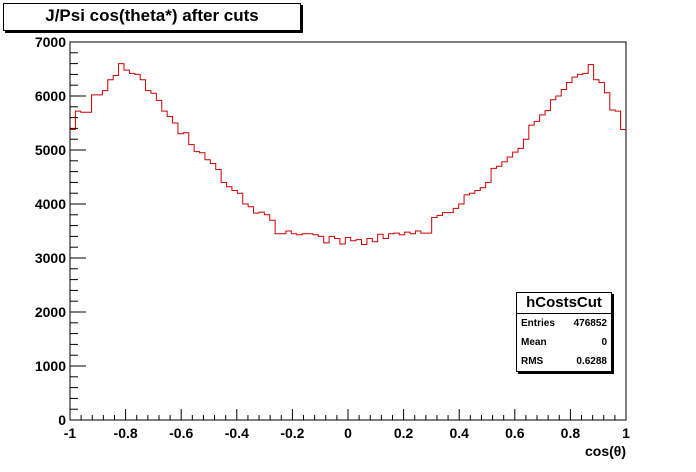 This screenshot has height=472, width=696. I want to click on title-box: J/Psi cos(theta*) after cuts, so click(152, 17).